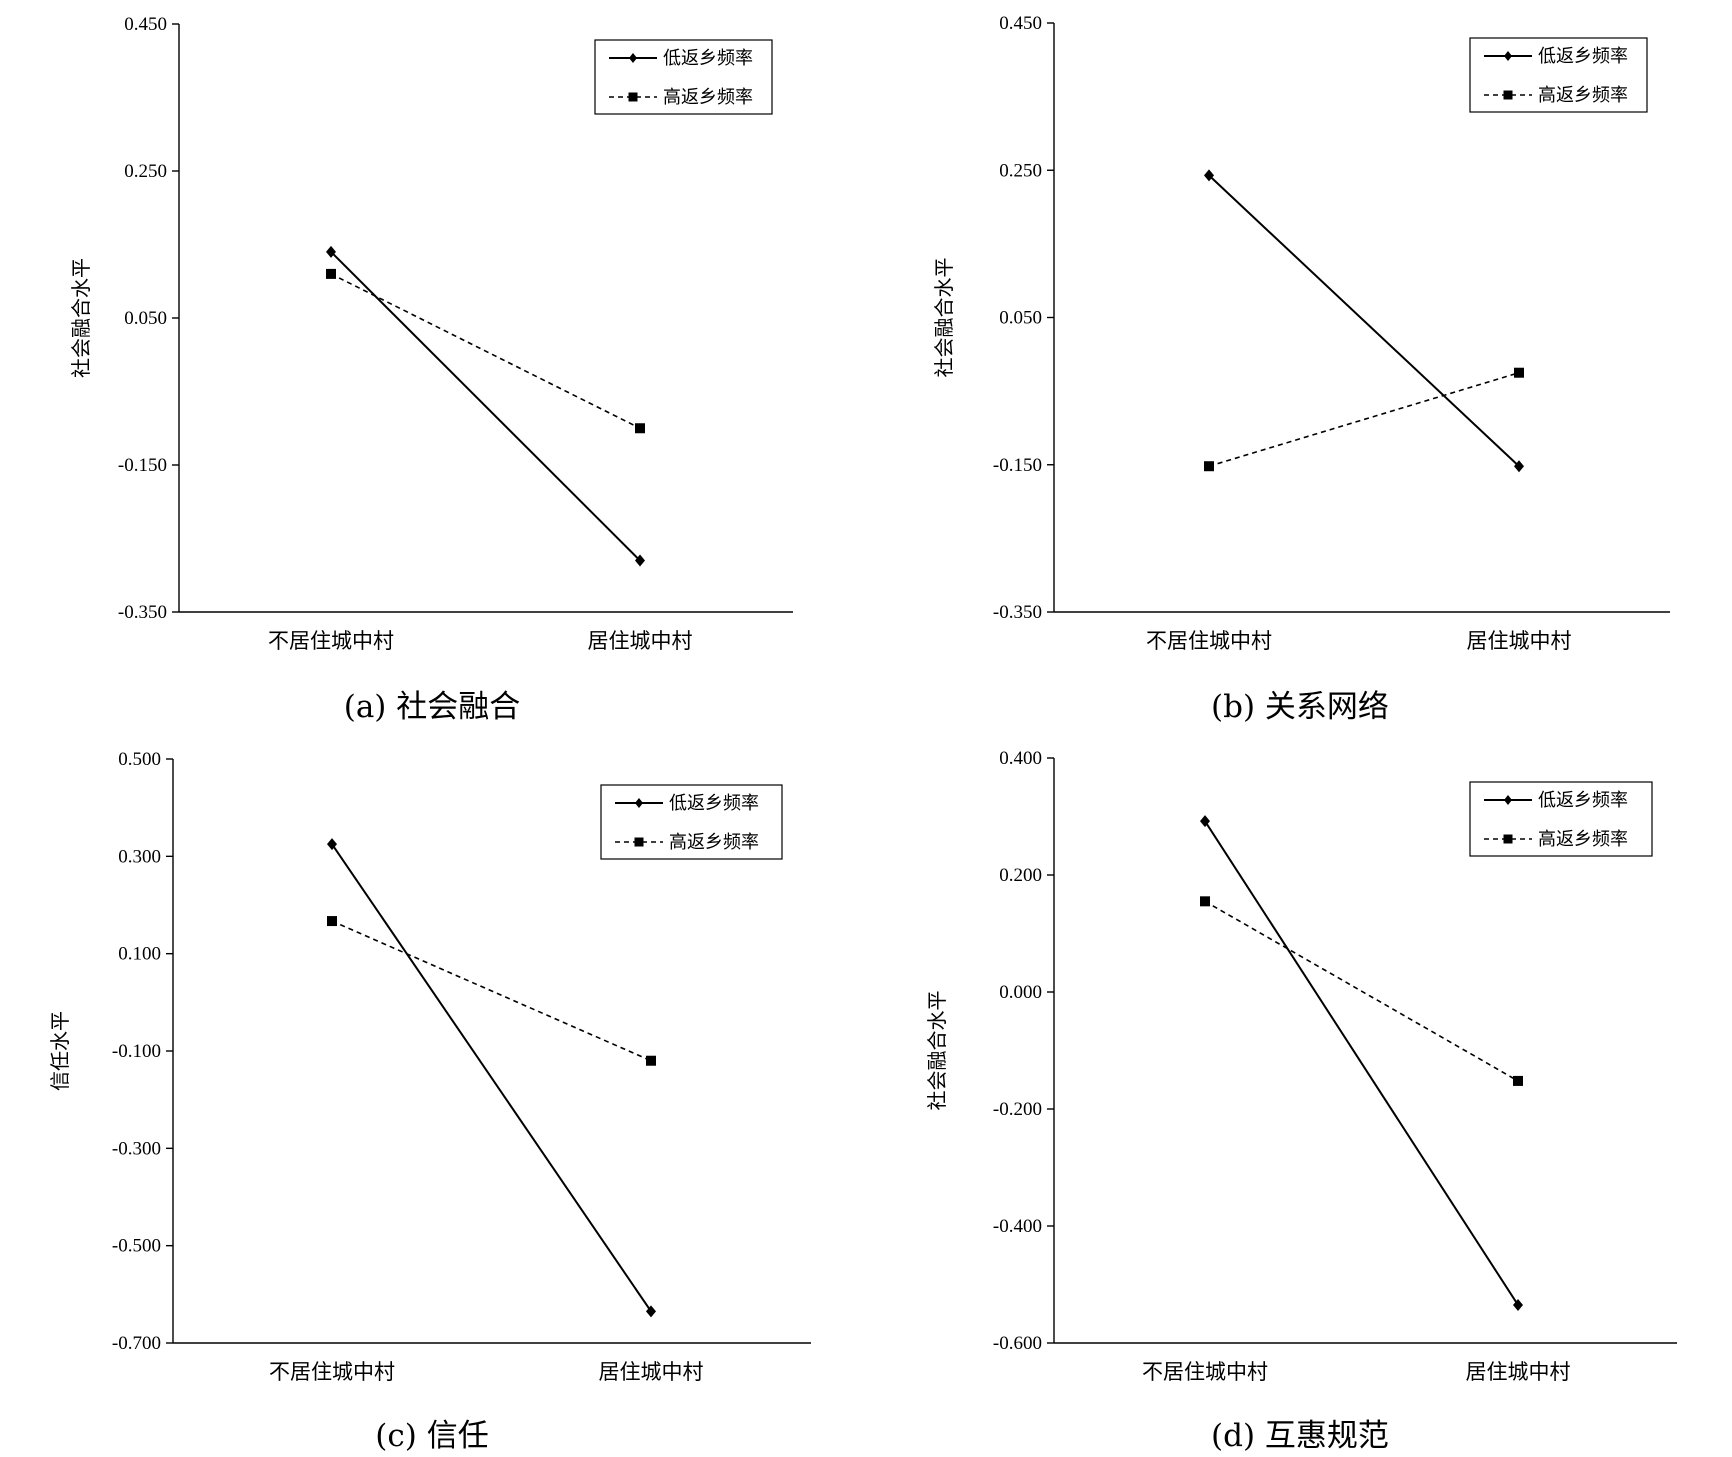 The image size is (1732, 1457). Describe the element at coordinates (1017, 1109) in the screenshot. I see `y-tick-label: -0.200` at that location.